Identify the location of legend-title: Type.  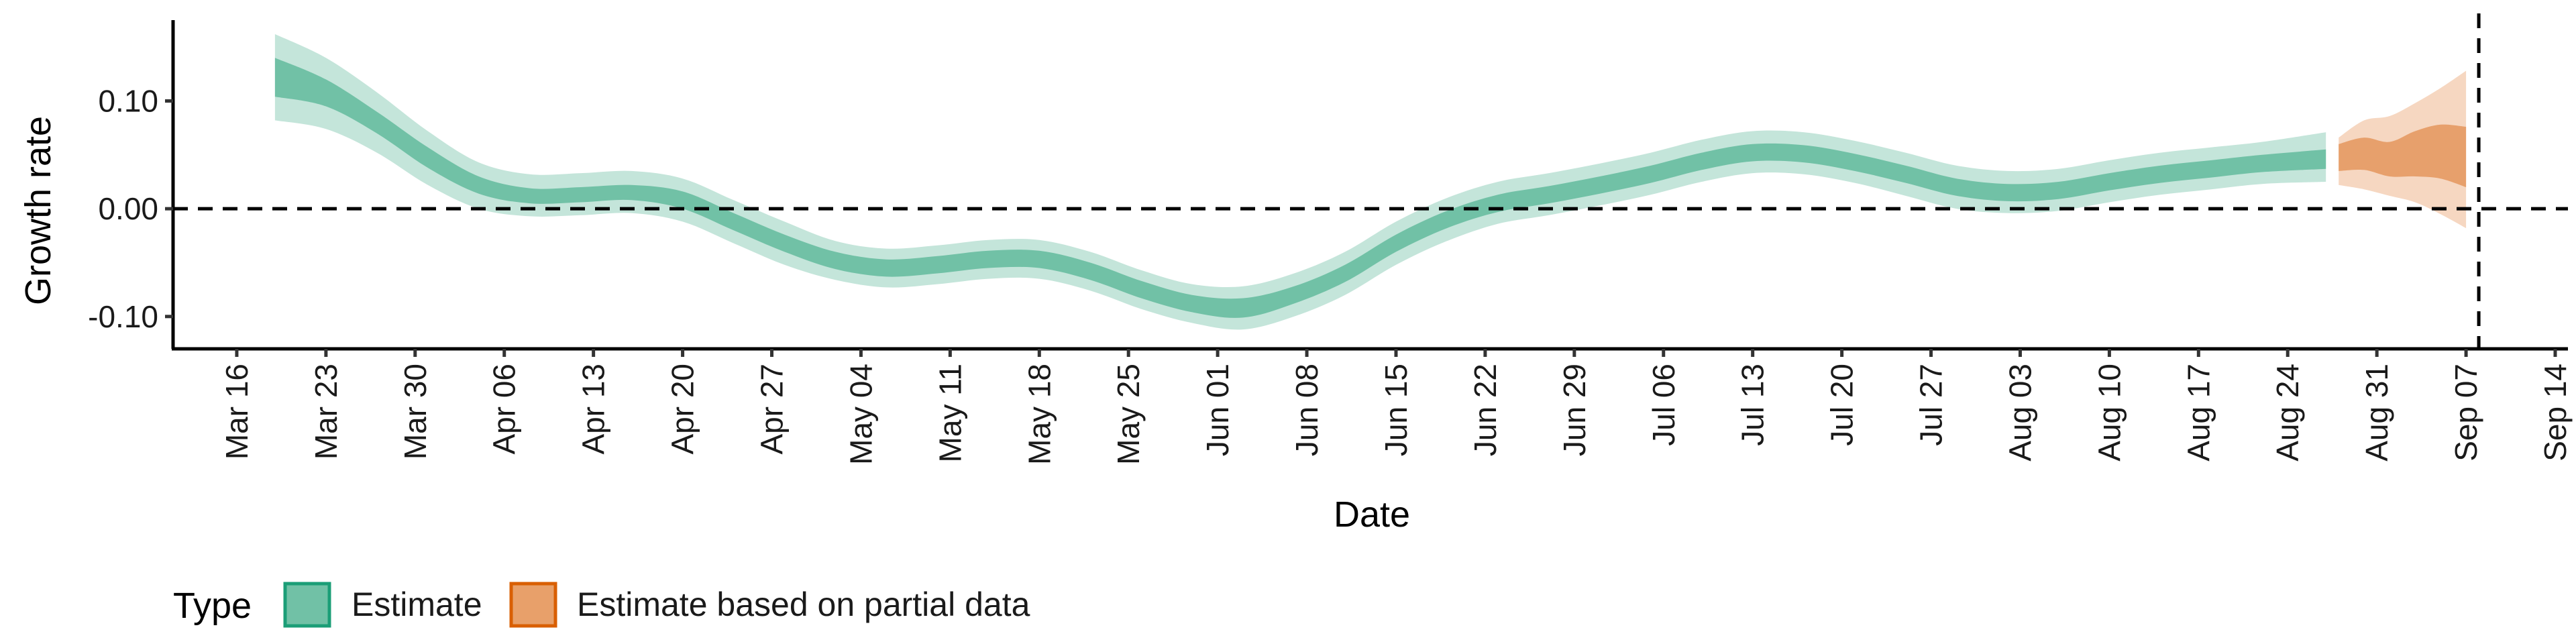
(212, 606).